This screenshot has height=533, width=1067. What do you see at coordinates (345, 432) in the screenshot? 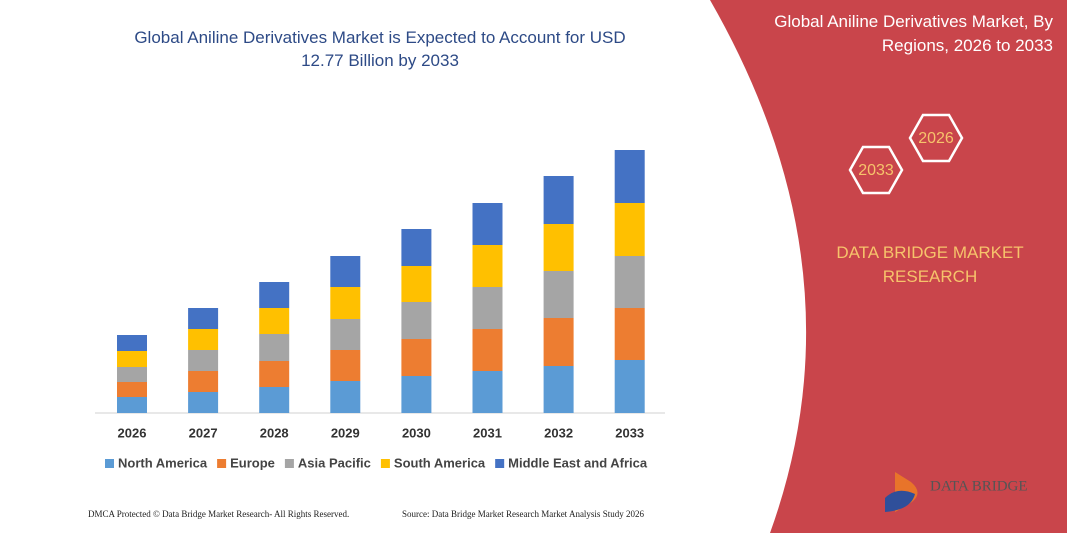
I see `x-tick-label: 2029` at bounding box center [345, 432].